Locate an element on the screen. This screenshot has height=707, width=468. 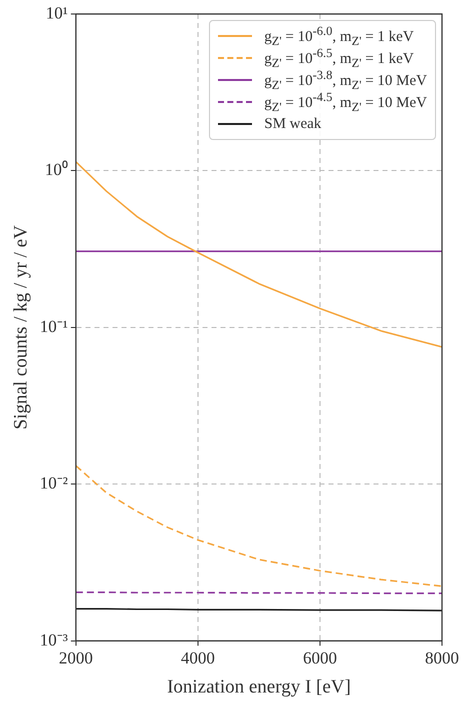
legend-label: g$_{Z'}$ = 10$^{-6.0}$, m$_{Z'}$ = 1 keV is located at coordinates (339, 36).